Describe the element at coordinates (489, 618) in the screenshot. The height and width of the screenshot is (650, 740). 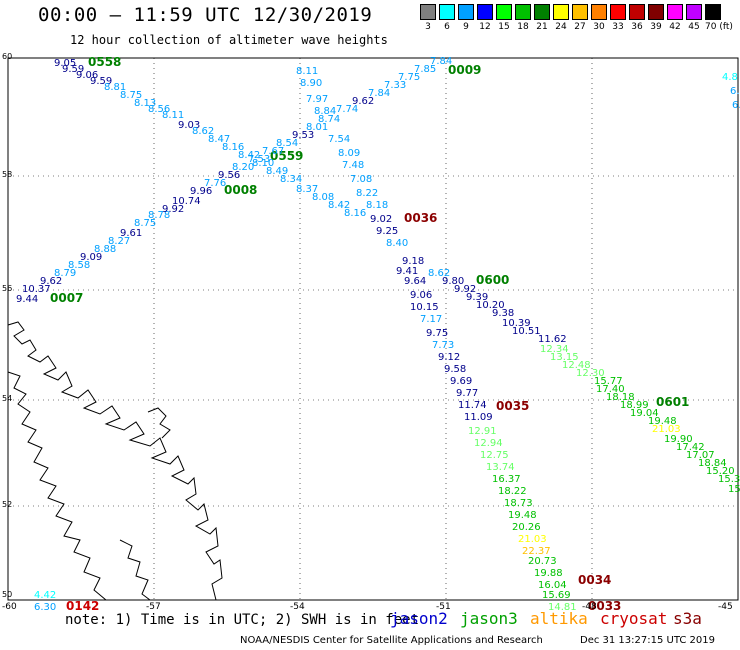
I see `sat-jason3-label: jason3` at that location.